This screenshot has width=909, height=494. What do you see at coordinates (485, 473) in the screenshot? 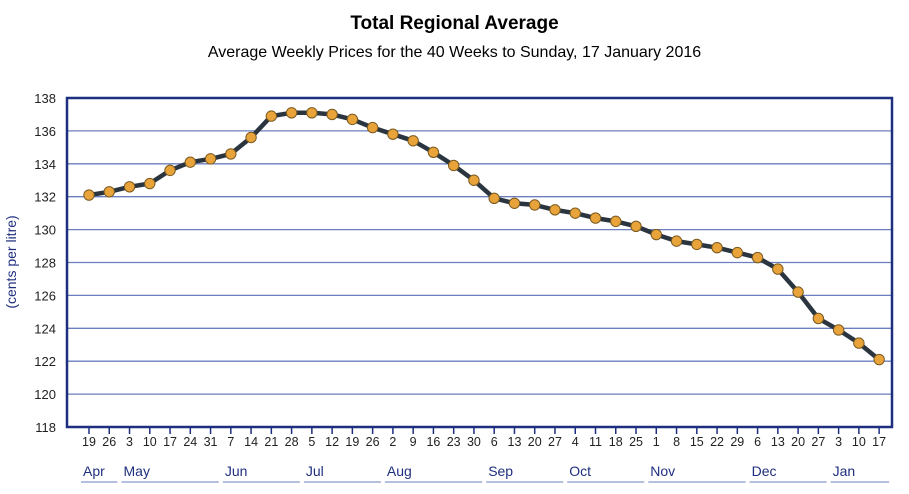
I see `month-labels: Apr May Jun Jul Aug Sep Oct Nov Dec Jan` at bounding box center [485, 473].